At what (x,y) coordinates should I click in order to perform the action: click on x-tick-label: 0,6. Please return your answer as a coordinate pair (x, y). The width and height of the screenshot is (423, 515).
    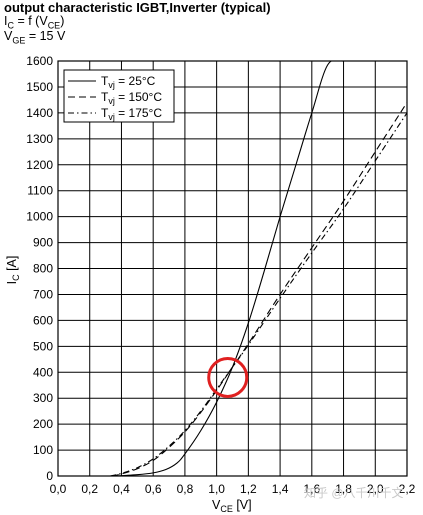
    Looking at the image, I should click on (153, 489).